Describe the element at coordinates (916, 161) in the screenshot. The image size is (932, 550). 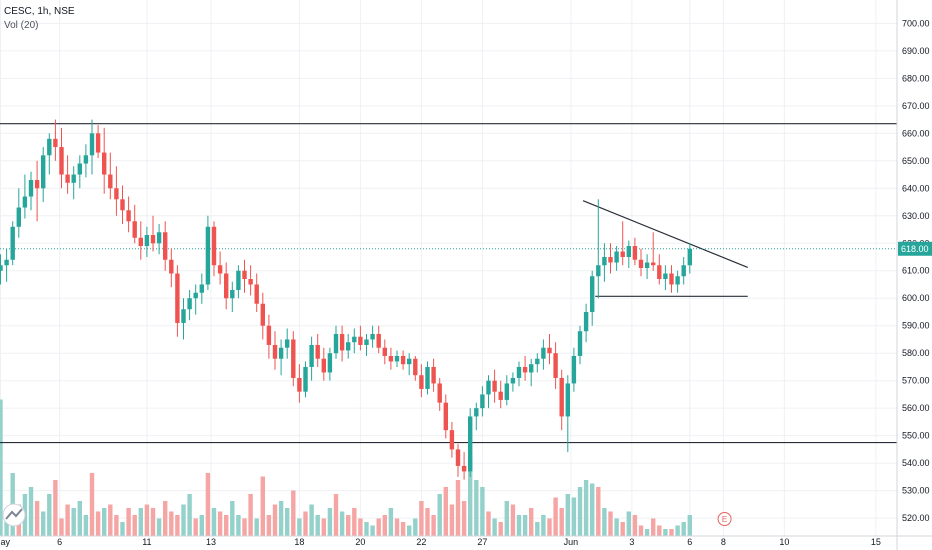
I see `y-tick-label: 650.00` at that location.